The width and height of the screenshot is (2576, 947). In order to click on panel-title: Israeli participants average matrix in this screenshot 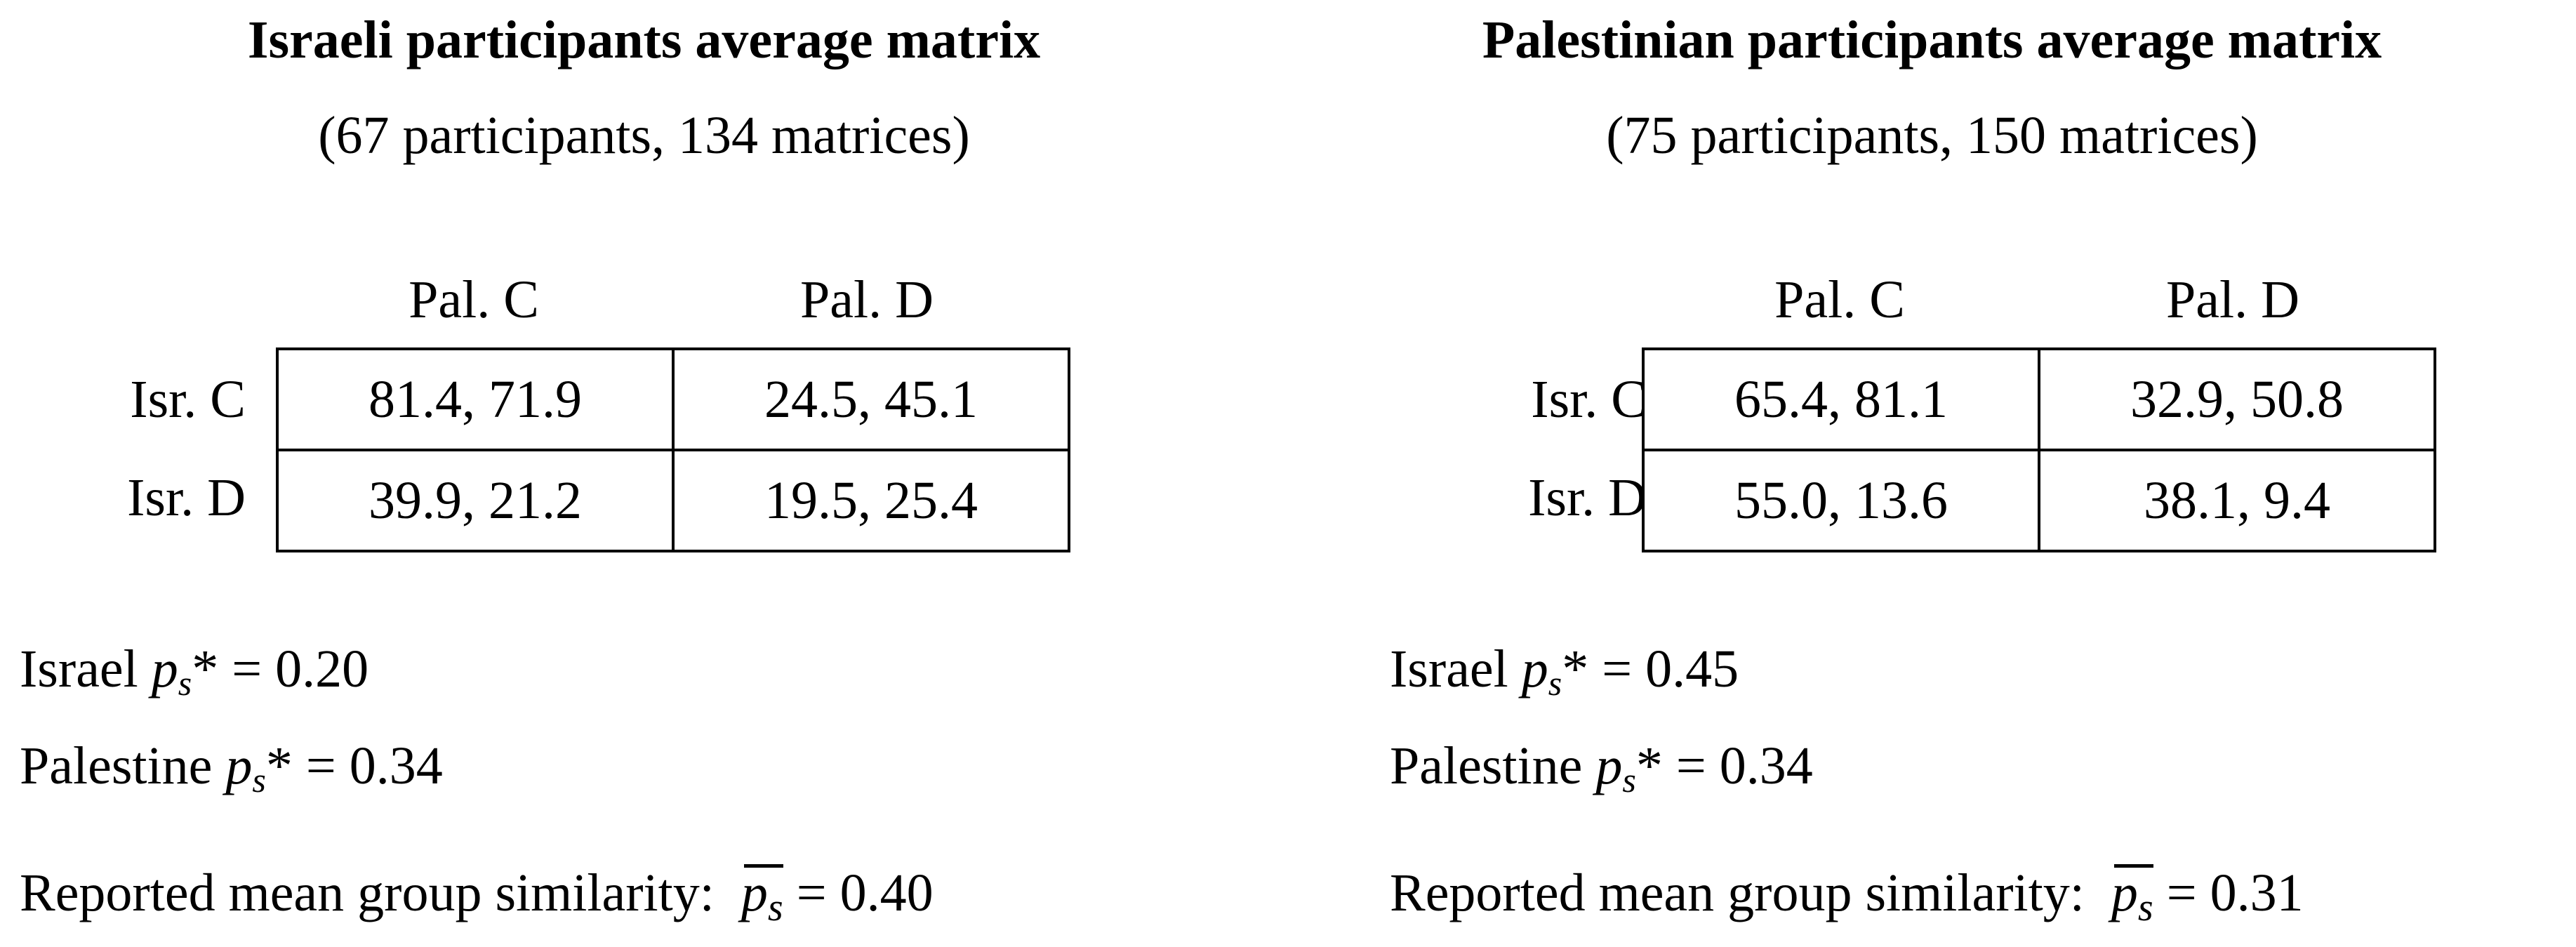, I will do `click(644, 40)`.